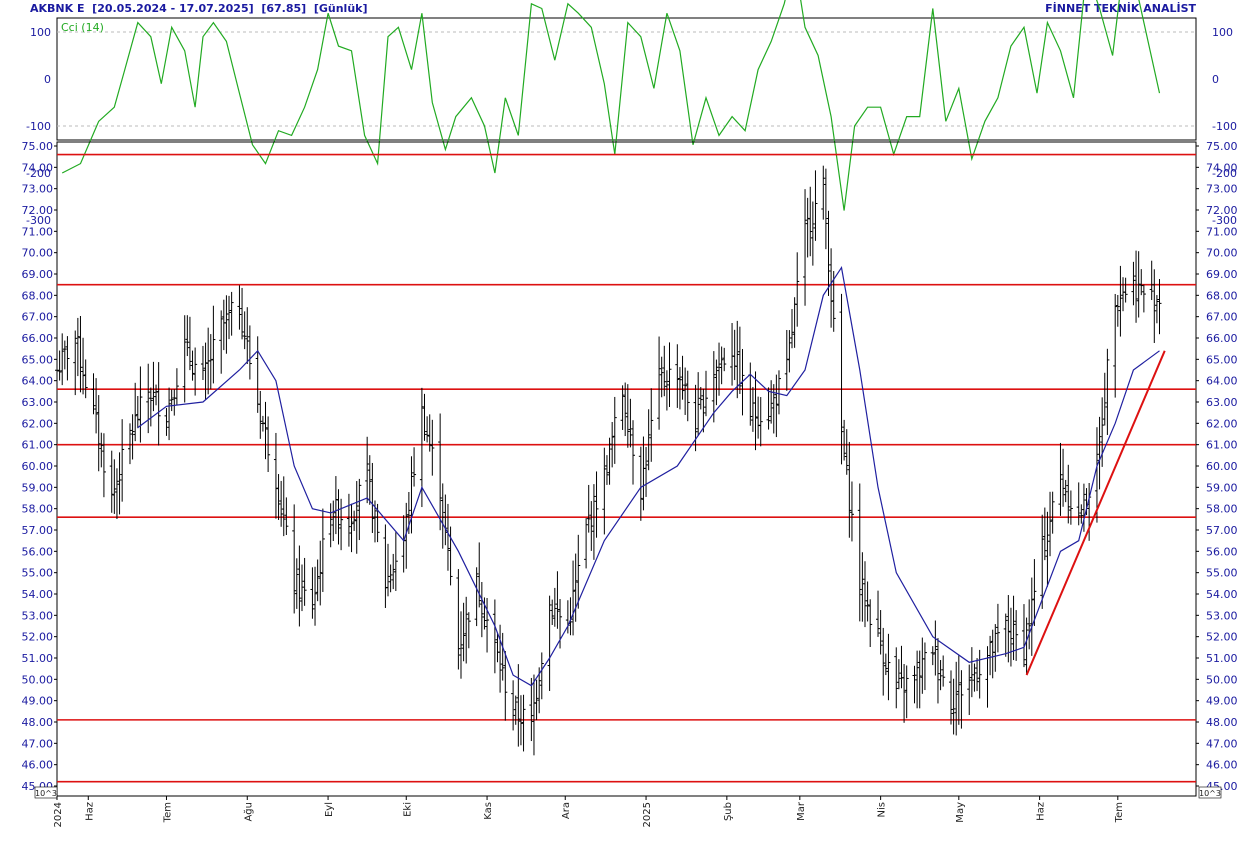  What do you see at coordinates (1222, 658) in the screenshot?
I see `price-ytick-right: 51.00` at bounding box center [1222, 658].